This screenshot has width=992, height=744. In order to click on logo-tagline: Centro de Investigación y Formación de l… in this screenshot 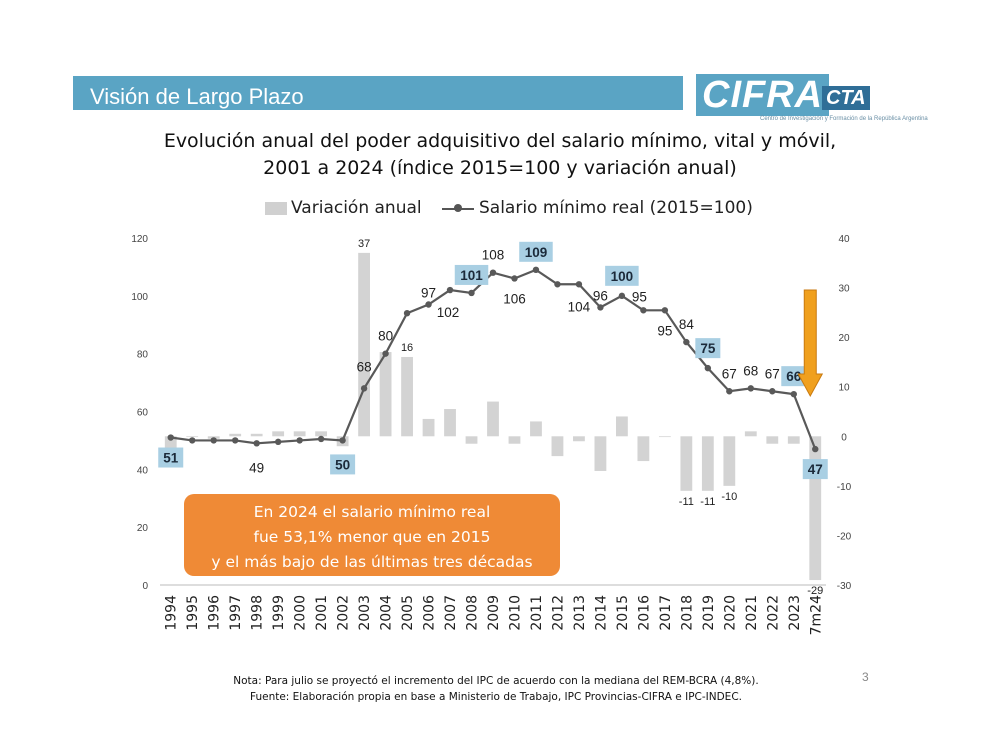, I will do `click(844, 119)`.